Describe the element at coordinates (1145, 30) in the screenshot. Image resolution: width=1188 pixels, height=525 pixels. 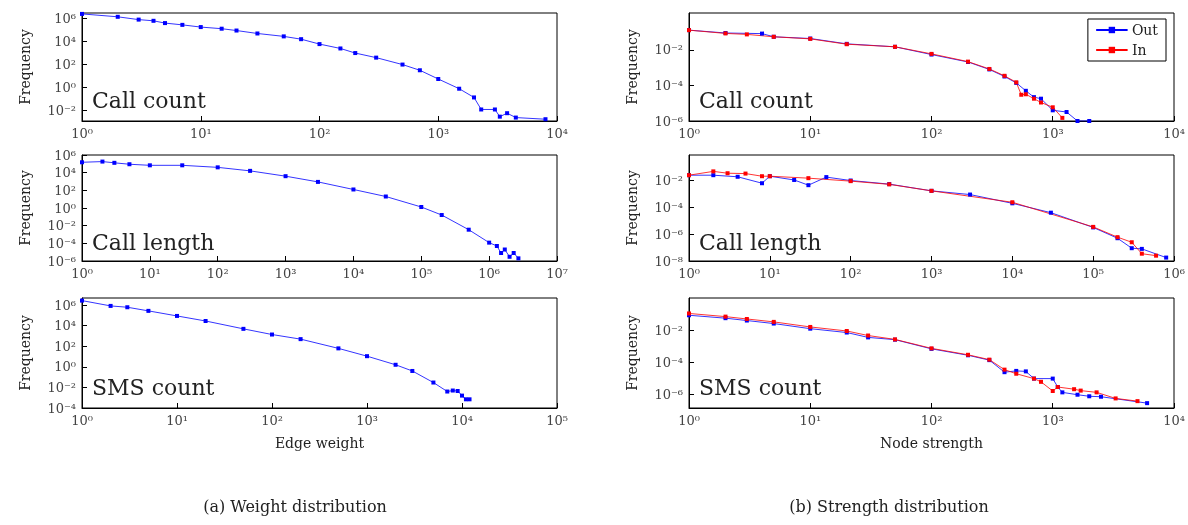
I see `legend-label: Out` at that location.